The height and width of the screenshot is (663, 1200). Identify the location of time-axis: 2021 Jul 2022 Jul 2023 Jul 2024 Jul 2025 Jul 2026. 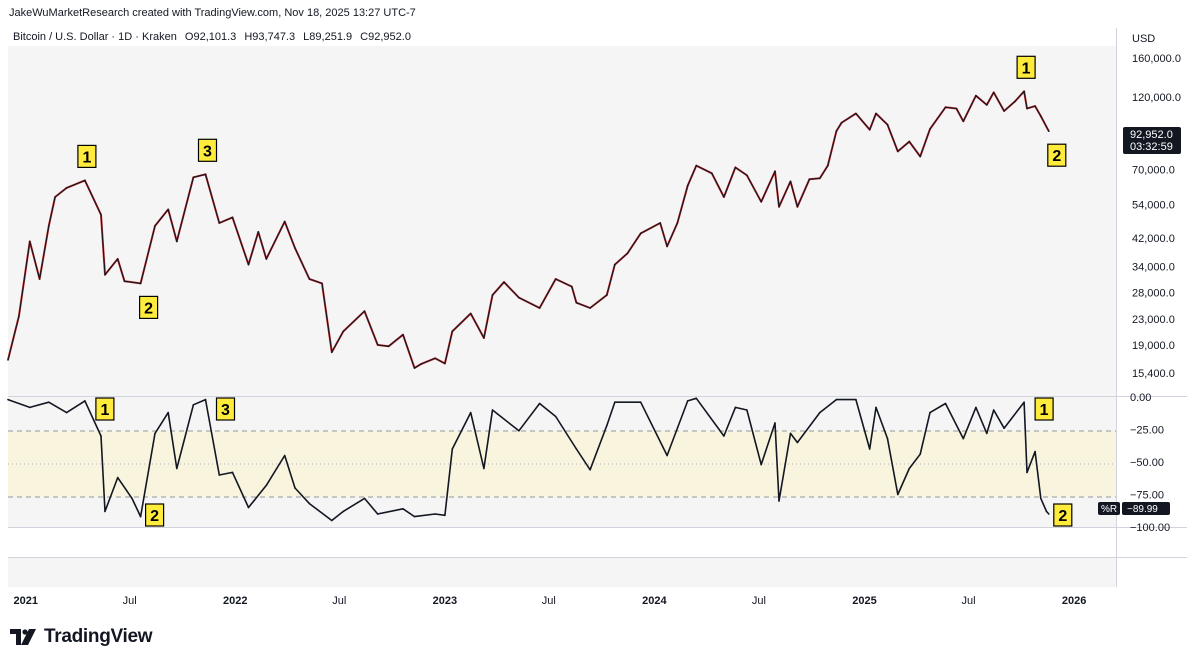
(550, 601).